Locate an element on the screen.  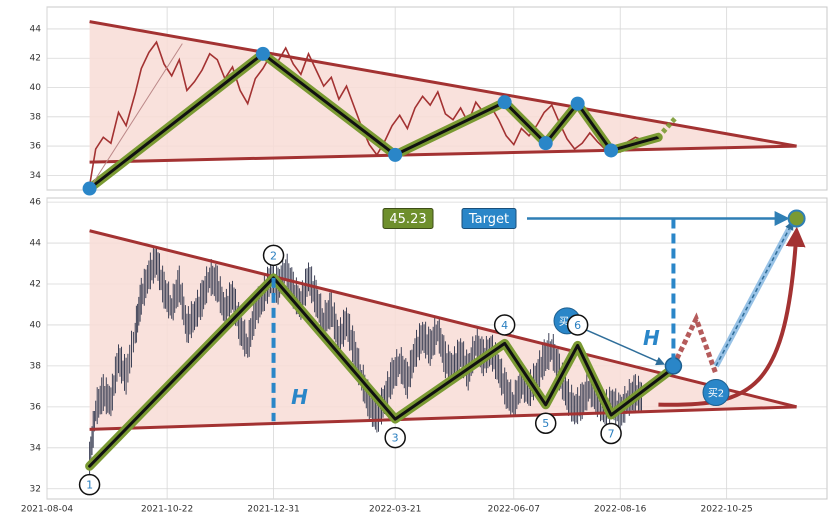
pattern-point-label: 5 is located at coordinates (545, 423).